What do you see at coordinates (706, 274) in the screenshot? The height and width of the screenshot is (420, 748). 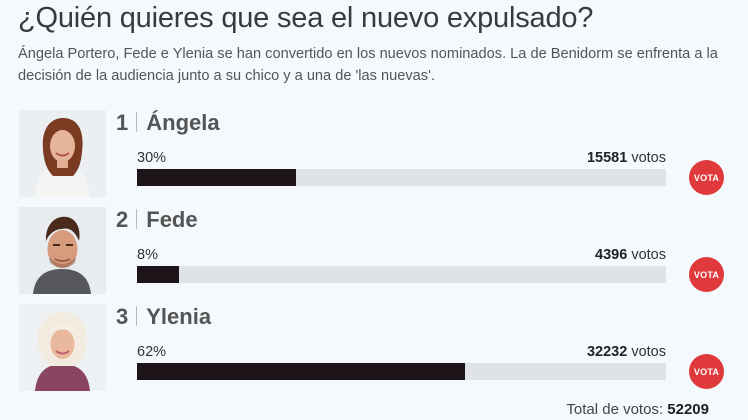 I see `vote-button-fede: VOTA` at bounding box center [706, 274].